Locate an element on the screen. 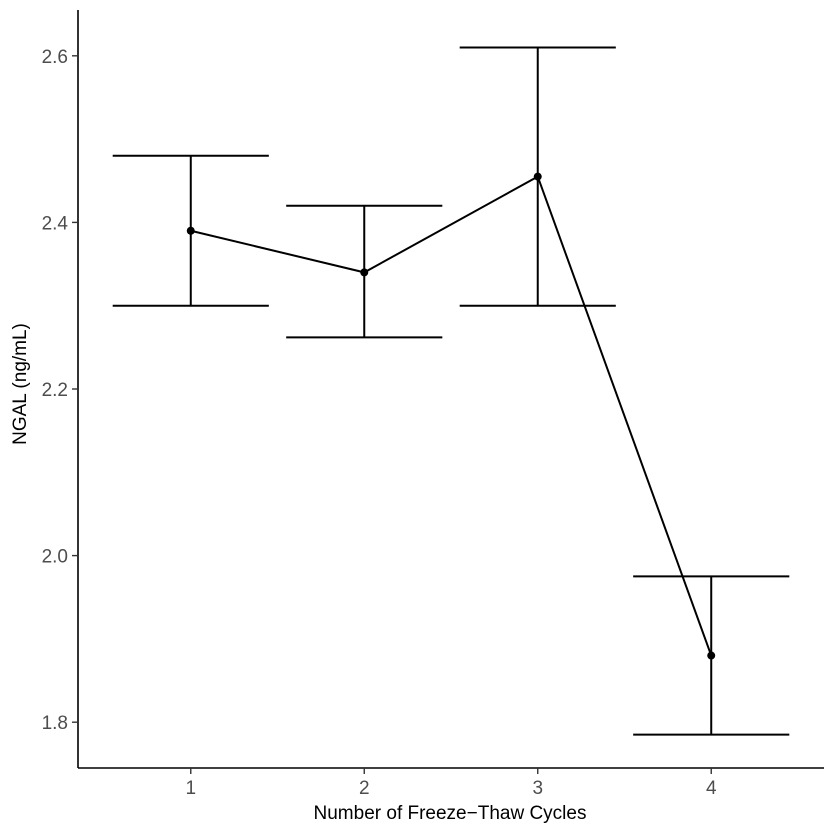 This screenshot has width=834, height=834. x-axis-title: Number of Freeze−Thaw Cycles is located at coordinates (450, 813).